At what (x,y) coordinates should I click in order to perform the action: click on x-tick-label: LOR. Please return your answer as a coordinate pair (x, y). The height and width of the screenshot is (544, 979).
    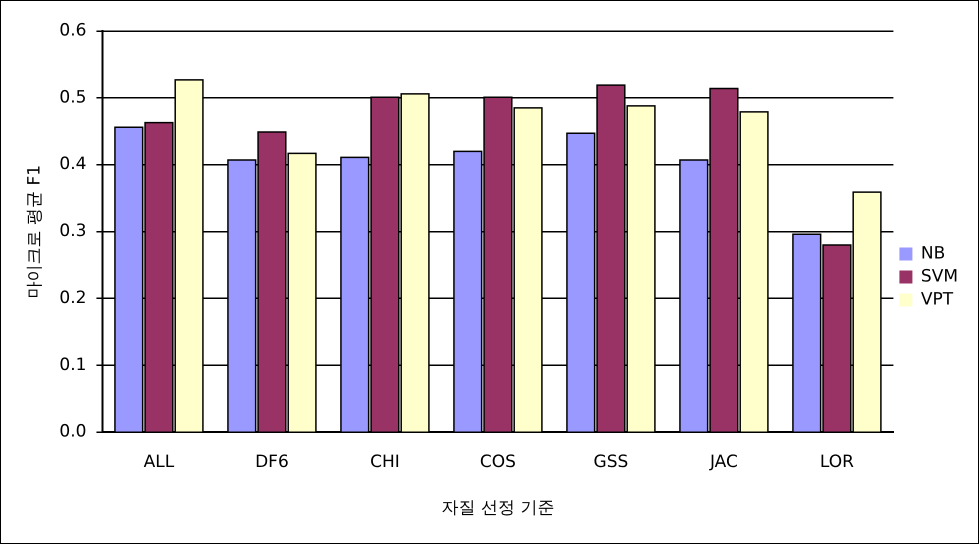
    Looking at the image, I should click on (837, 462).